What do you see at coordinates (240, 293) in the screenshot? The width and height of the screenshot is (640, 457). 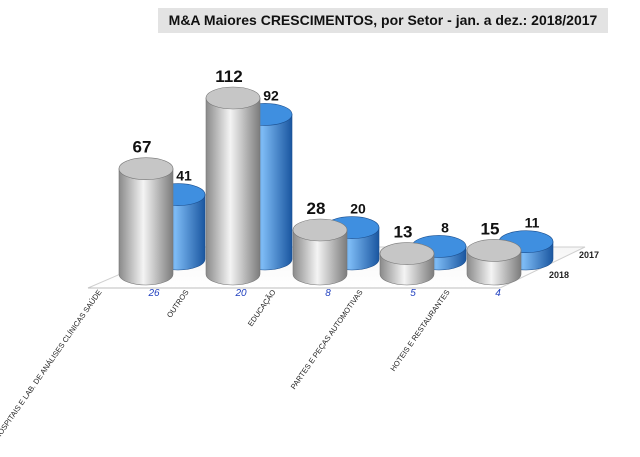 I see `difference-label-outros: 20` at bounding box center [240, 293].